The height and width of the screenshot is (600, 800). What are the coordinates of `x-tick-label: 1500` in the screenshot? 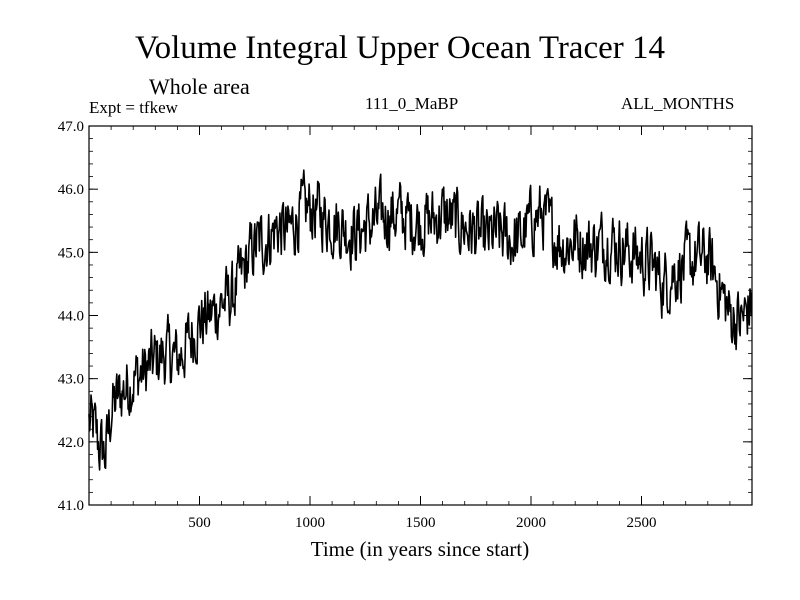 It's located at (421, 523).